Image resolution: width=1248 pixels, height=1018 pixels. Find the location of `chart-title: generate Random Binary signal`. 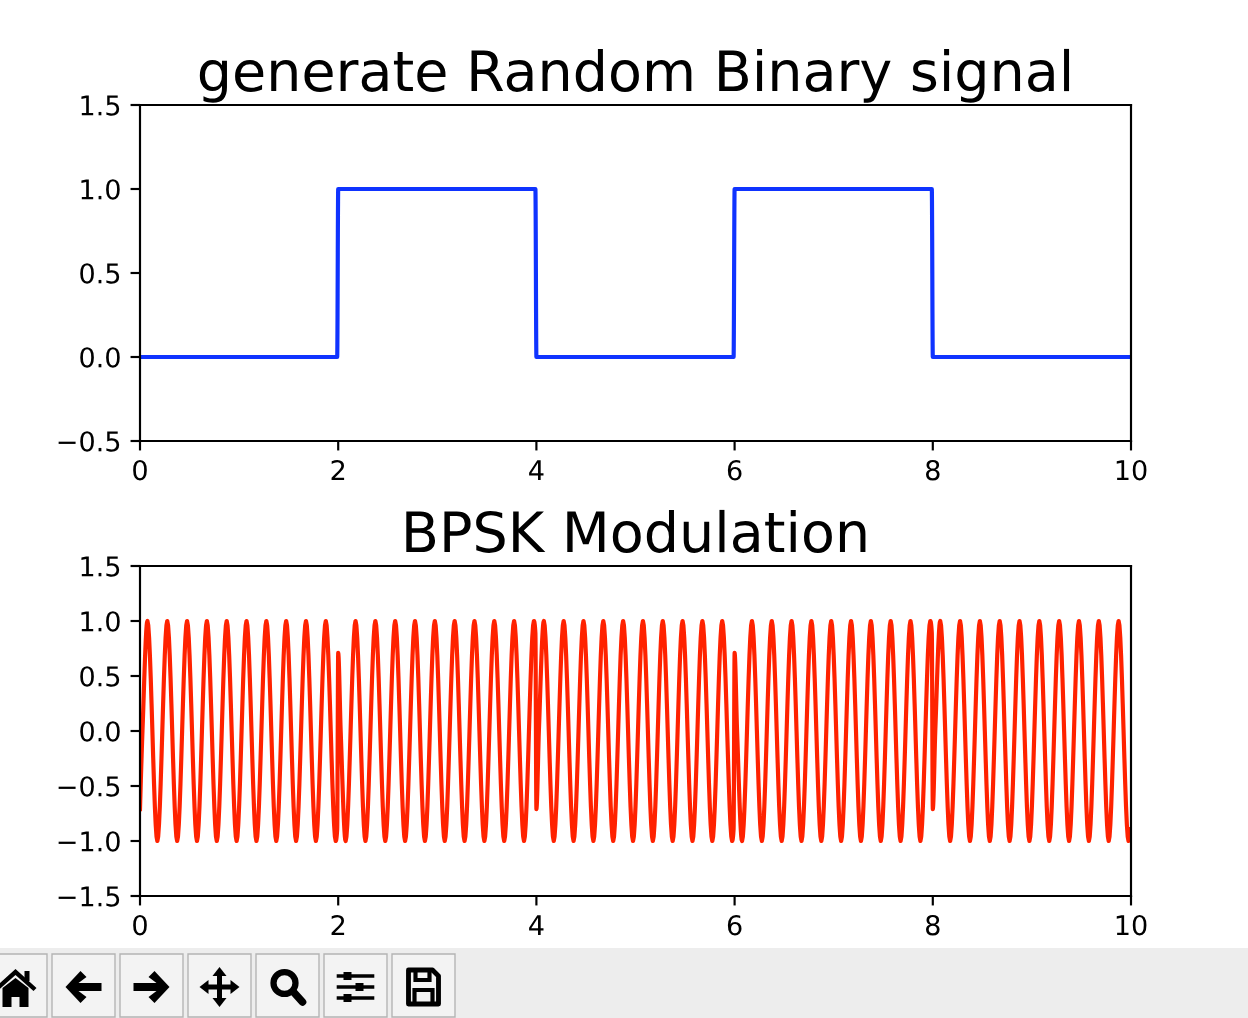

chart-title: generate Random Binary signal is located at coordinates (634, 75).